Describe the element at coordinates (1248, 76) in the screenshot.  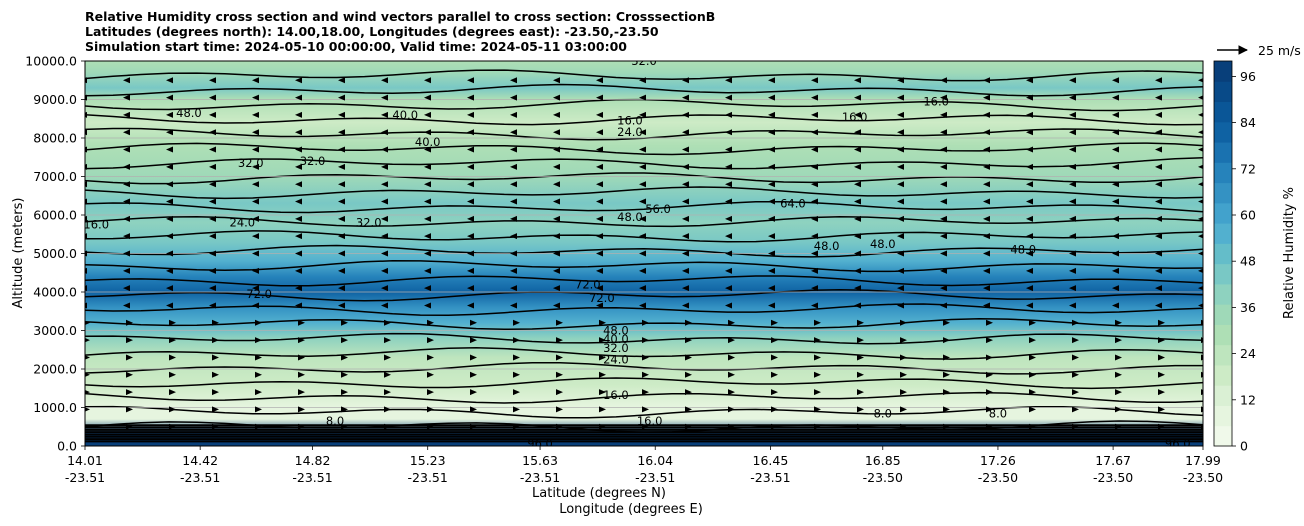
I see `colorbar-tick-label: 96` at that location.